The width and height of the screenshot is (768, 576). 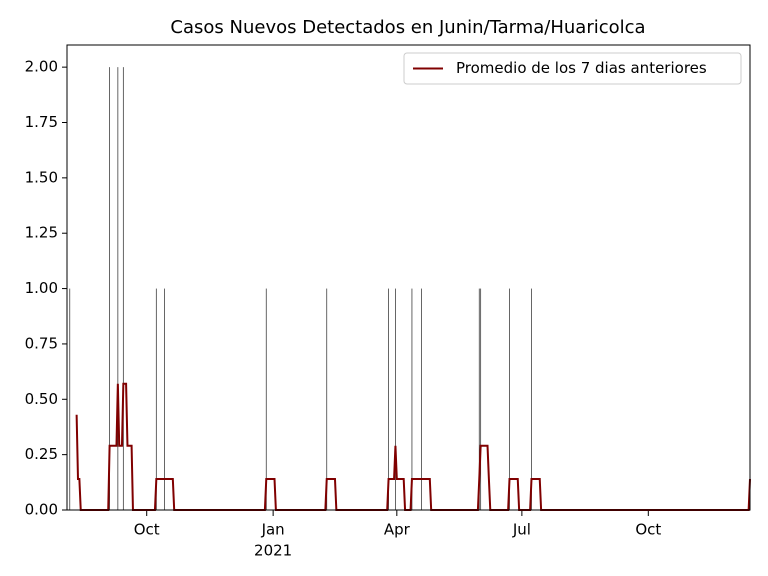 What do you see at coordinates (41, 510) in the screenshot?
I see `y-tick-label: 0.00` at bounding box center [41, 510].